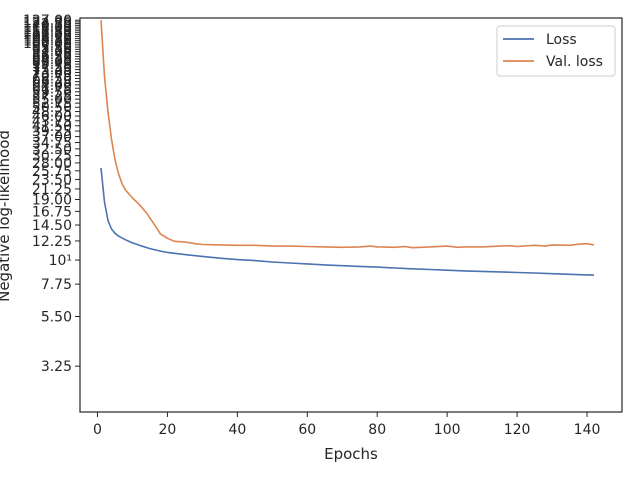  I want to click on x-tick-label: 60, so click(307, 430).